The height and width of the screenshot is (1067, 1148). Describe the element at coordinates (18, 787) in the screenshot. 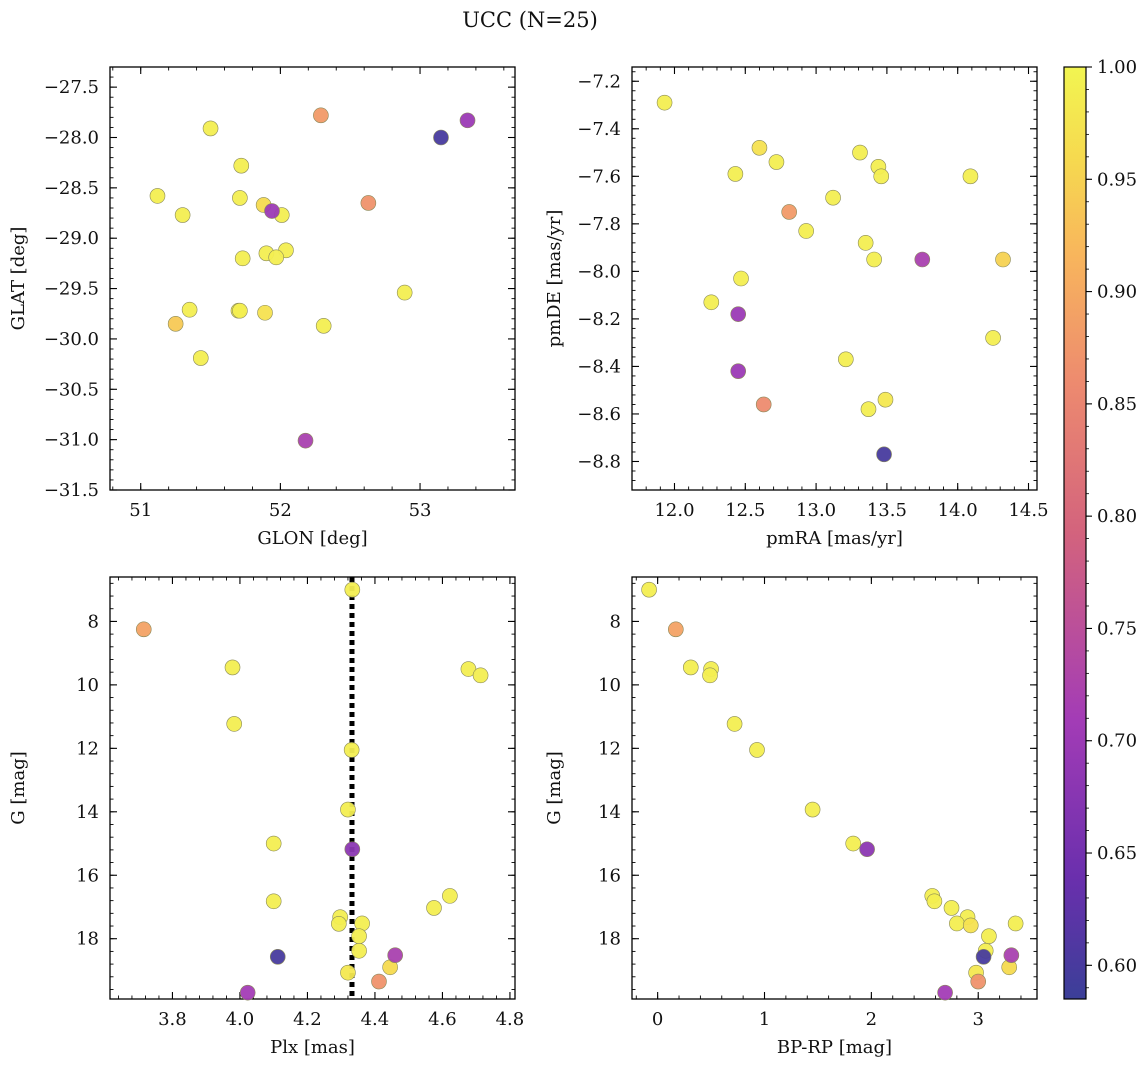

I see `y-axis-label: G [mag]` at that location.